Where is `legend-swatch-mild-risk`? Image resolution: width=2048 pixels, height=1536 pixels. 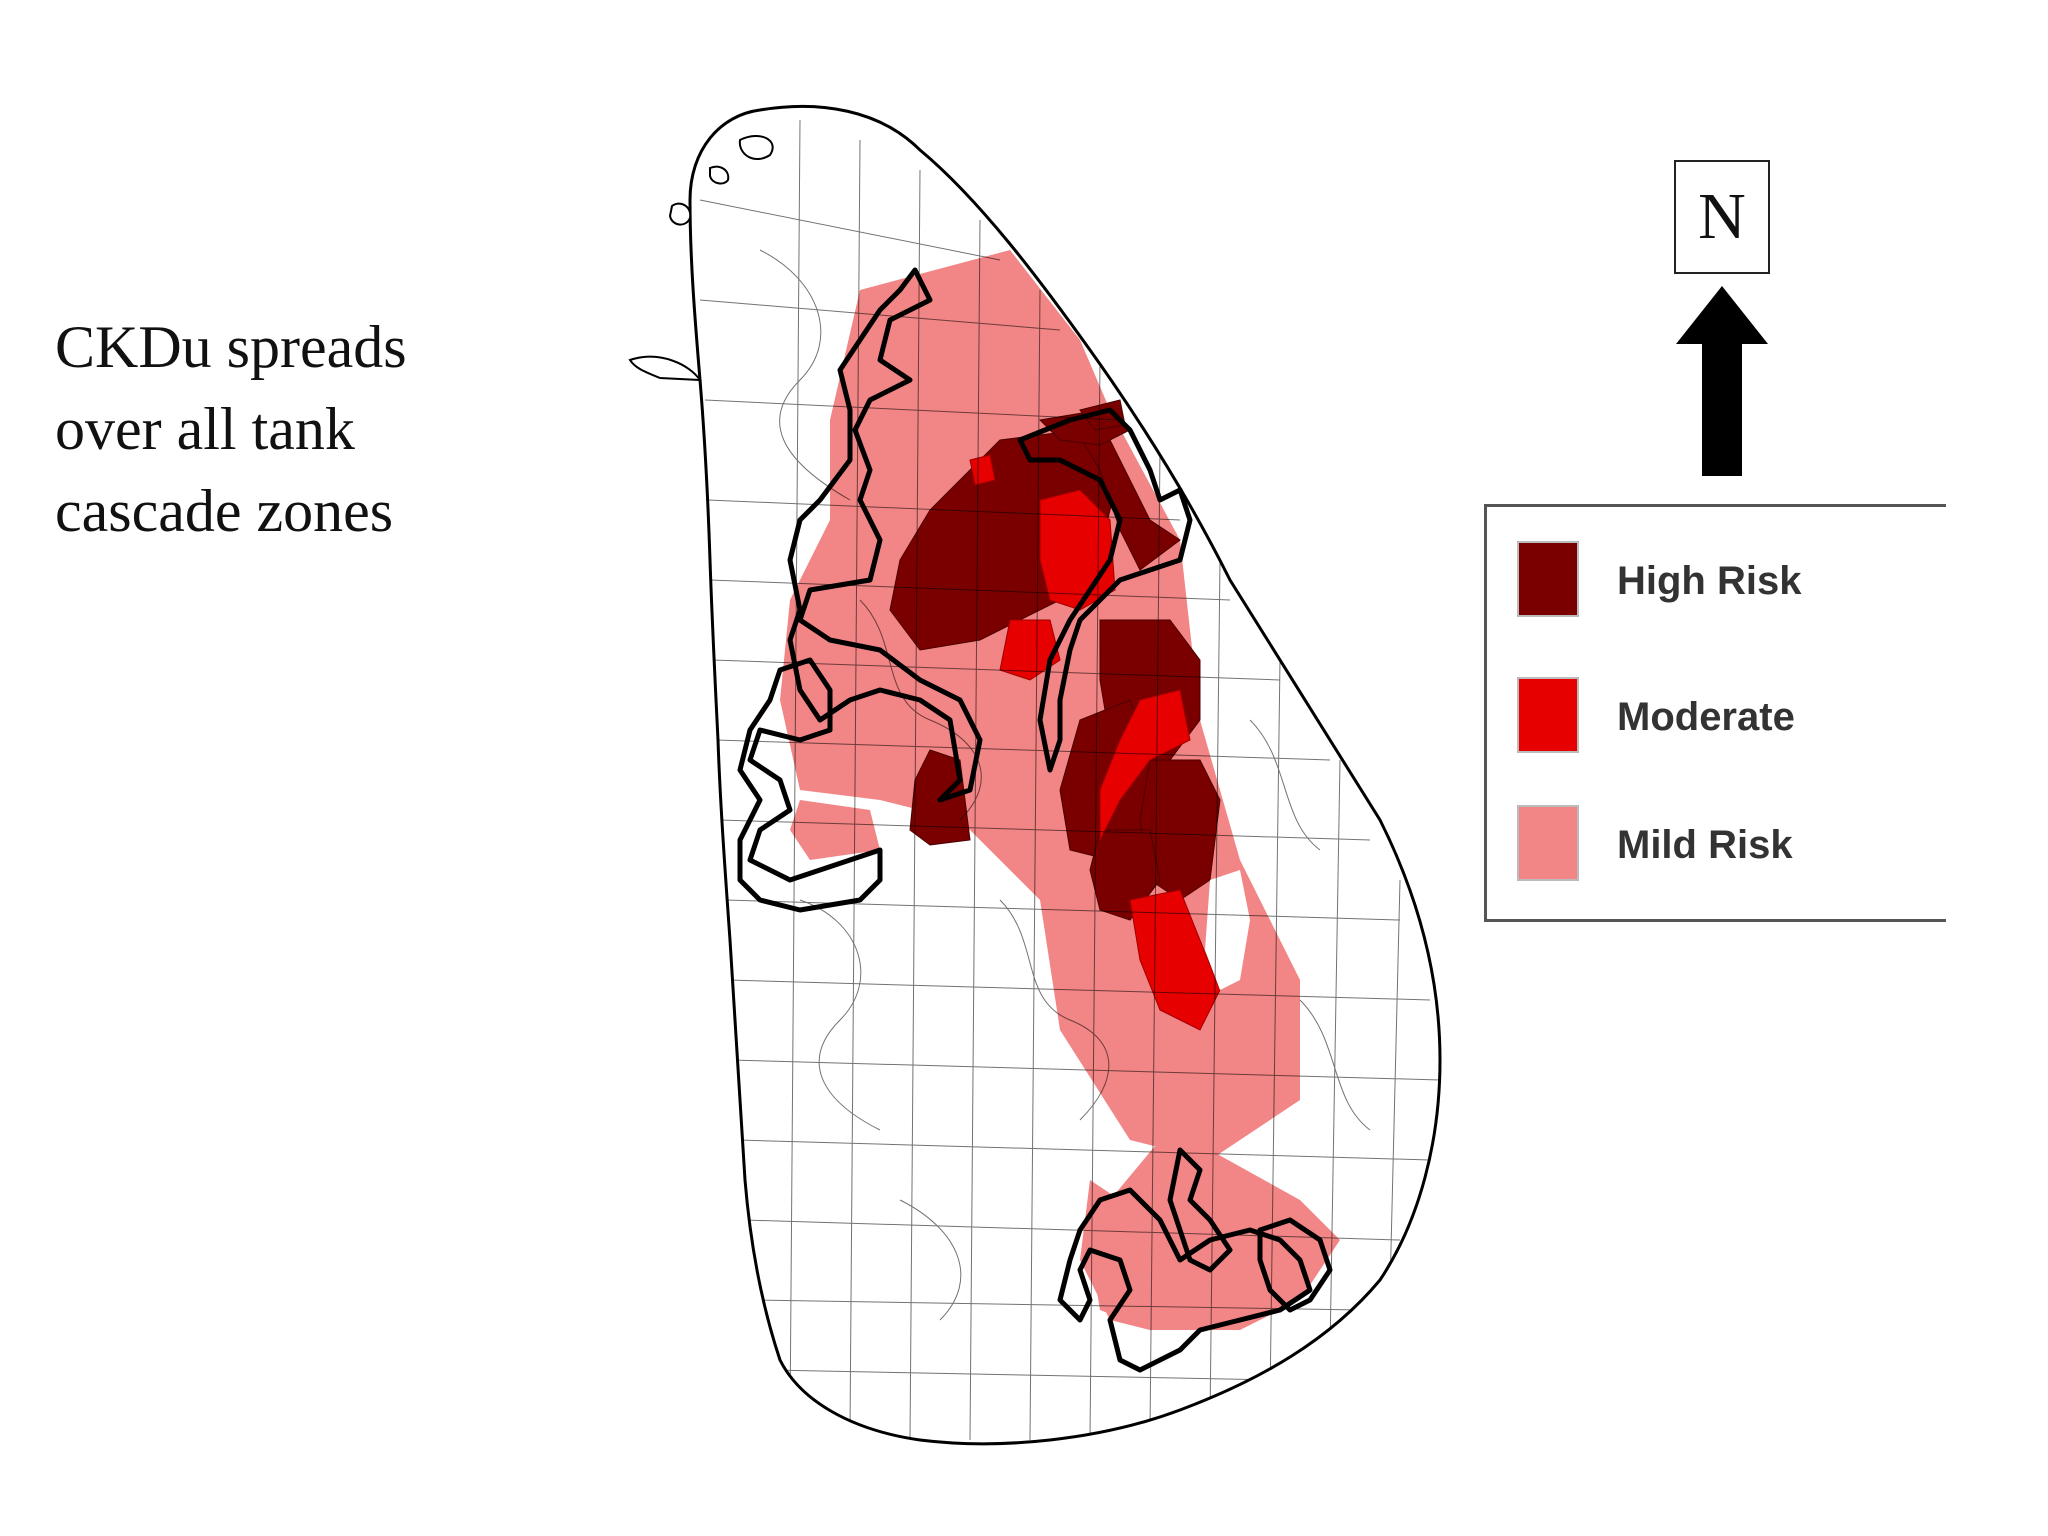 legend-swatch-mild-risk is located at coordinates (1548, 843).